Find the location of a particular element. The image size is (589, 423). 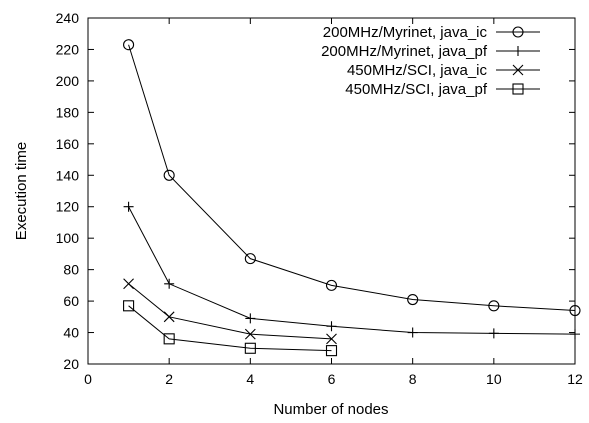

y-tick-label: 120 is located at coordinates (68, 207).